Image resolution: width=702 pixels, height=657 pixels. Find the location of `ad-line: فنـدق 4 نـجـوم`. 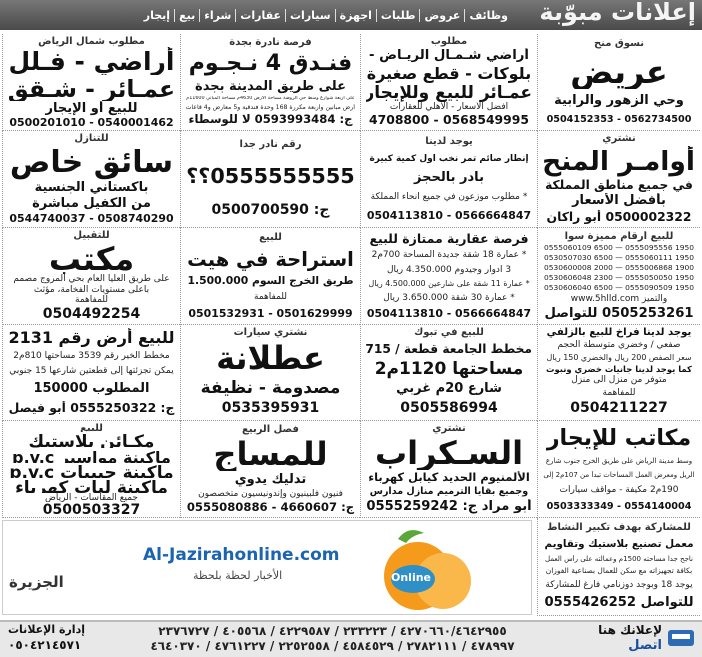

ad-line: فنـدق 4 نـجـوم is located at coordinates (270, 63).